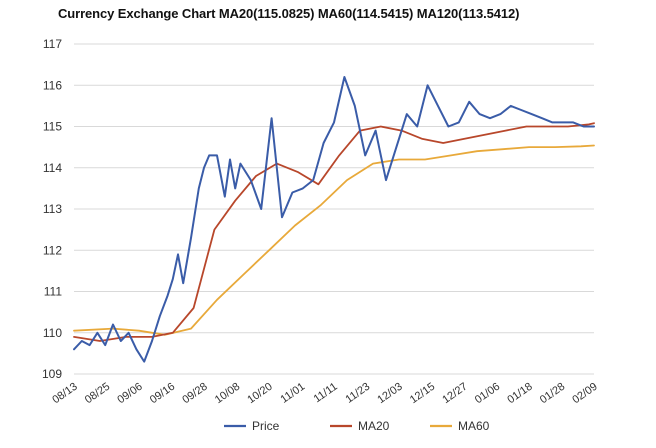 The width and height of the screenshot is (656, 448). What do you see at coordinates (487, 394) in the screenshot?
I see `x-tick-label: 01/06` at bounding box center [487, 394].